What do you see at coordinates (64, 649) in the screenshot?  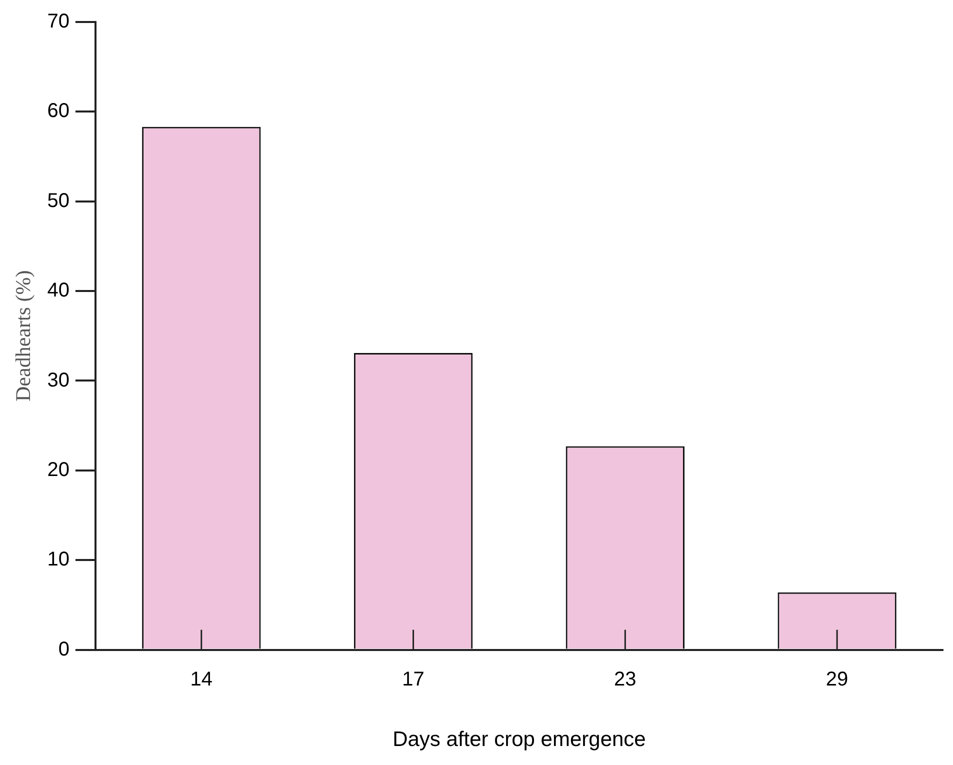 I see `y-tick-label: 0` at bounding box center [64, 649].